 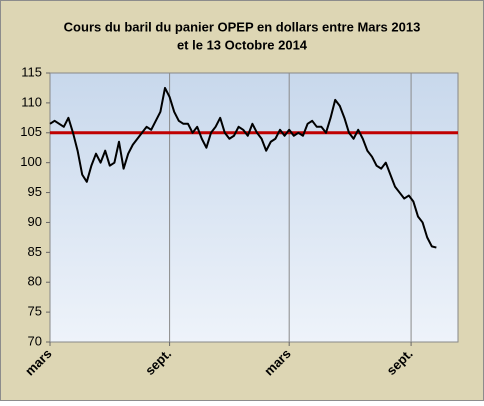 I want to click on y-tick-label: 75, so click(x=35, y=311).